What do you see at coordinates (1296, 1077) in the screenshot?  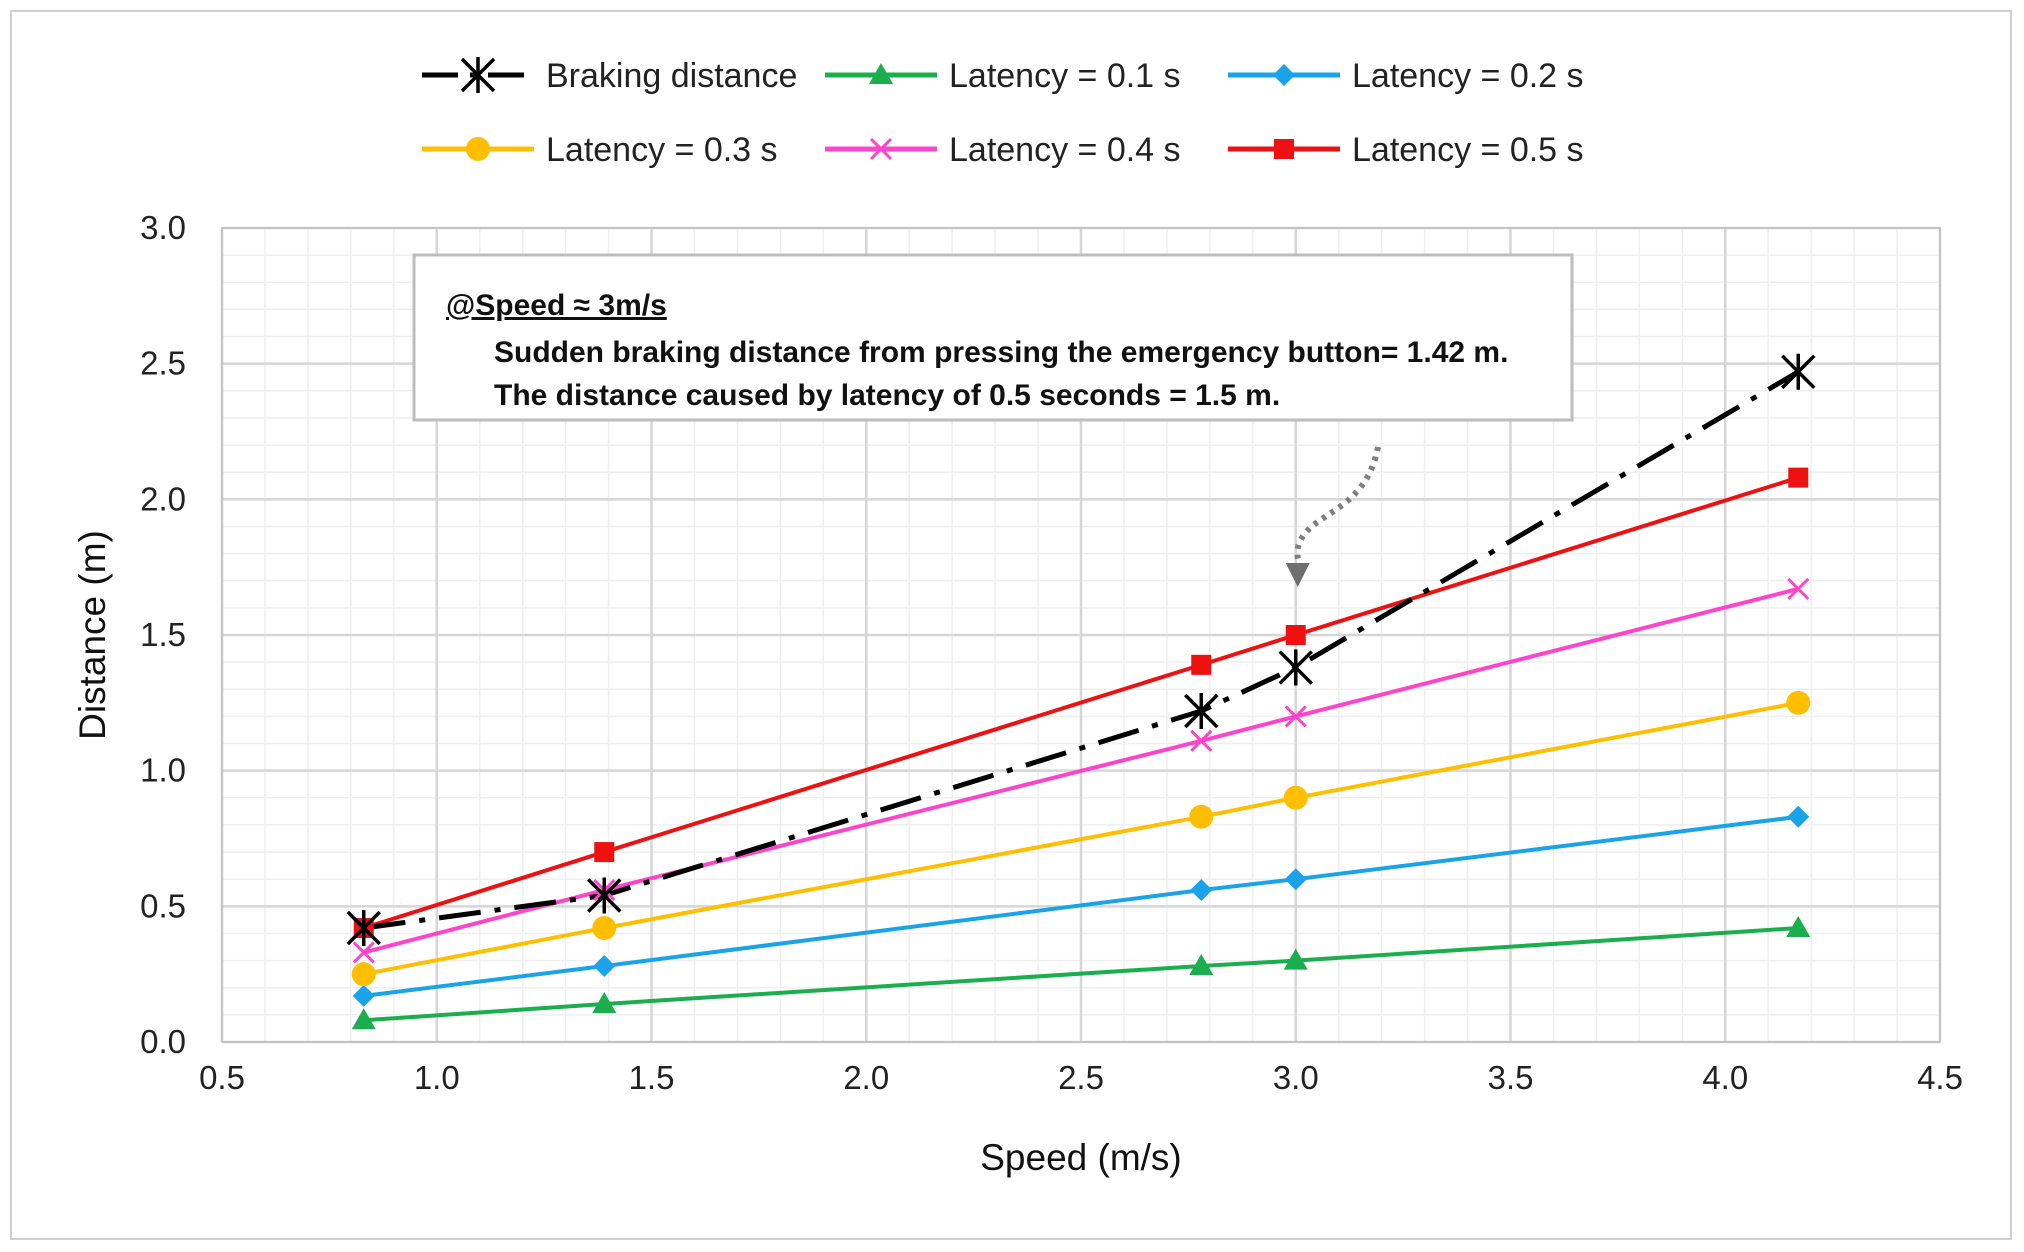 I see `x-tick-label: 3.0` at bounding box center [1296, 1077].